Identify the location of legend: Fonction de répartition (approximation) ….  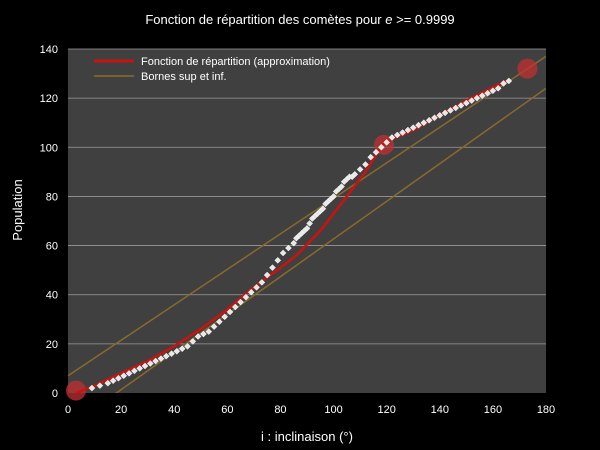
(212, 69).